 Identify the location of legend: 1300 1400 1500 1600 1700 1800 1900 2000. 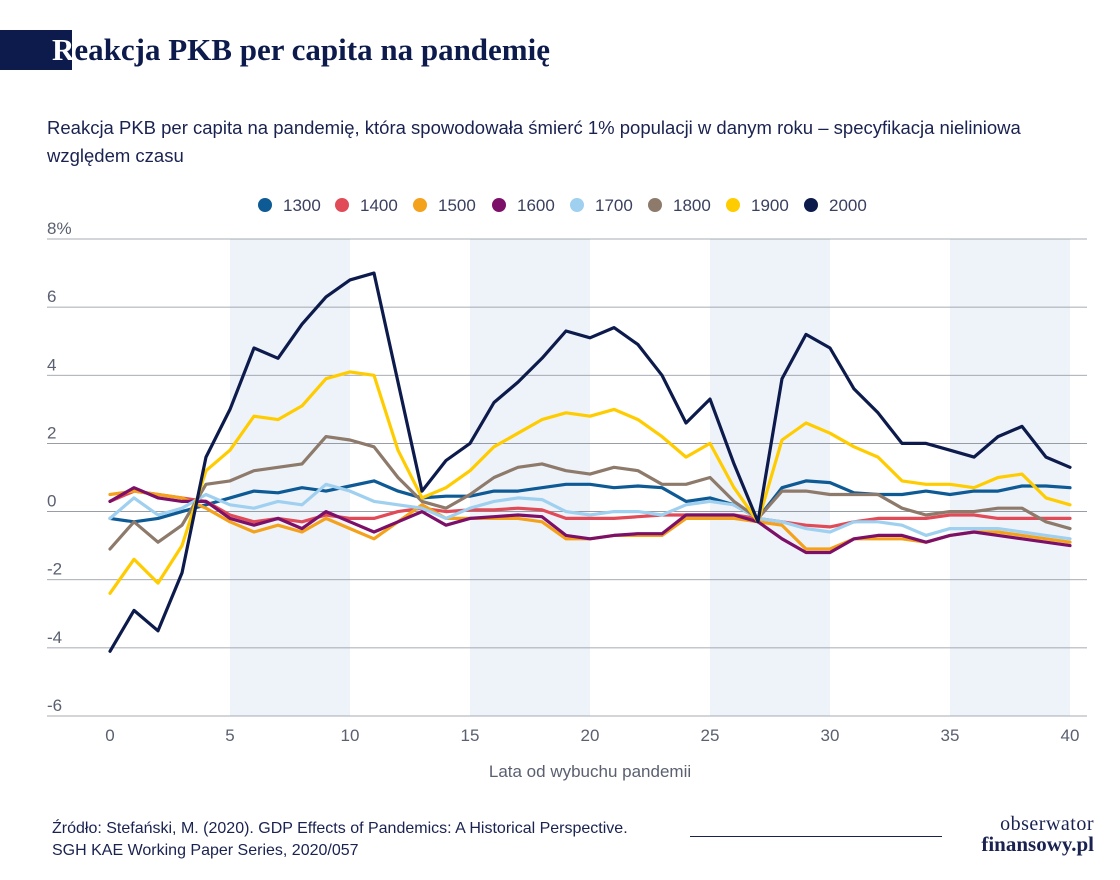
(562, 205).